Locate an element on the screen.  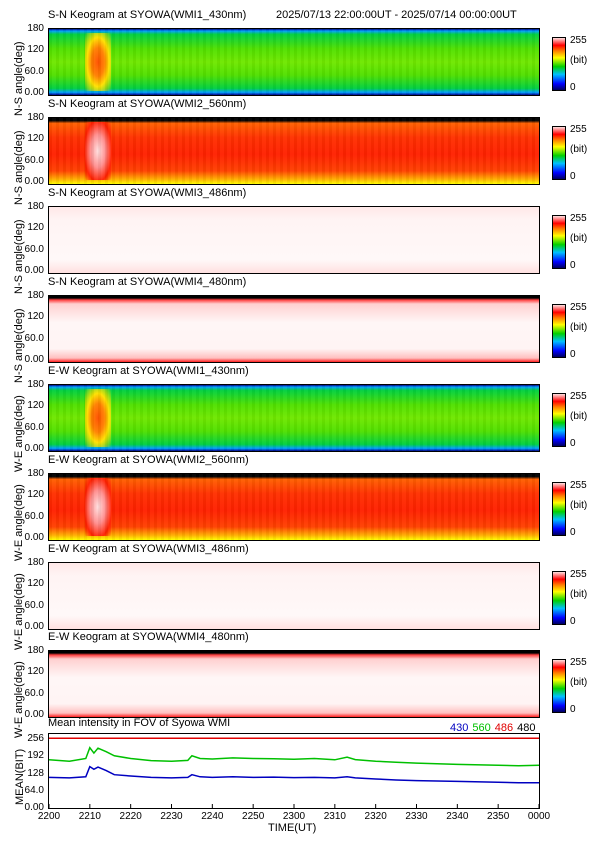
panel-title: S-N Keogram at SYOWA(WMI3_486nm) is located at coordinates (147, 193).